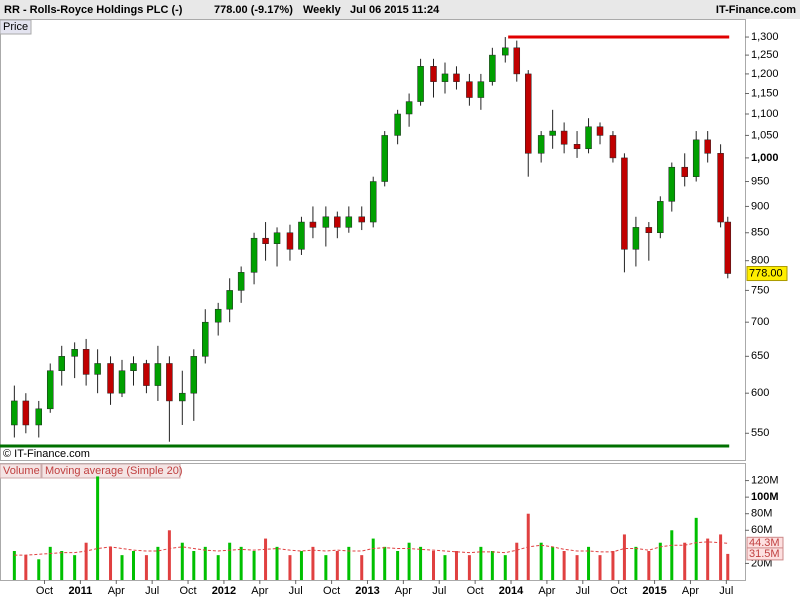 Image resolution: width=800 pixels, height=605 pixels. Describe the element at coordinates (760, 322) in the screenshot. I see `y-tick-label: 700` at that location.